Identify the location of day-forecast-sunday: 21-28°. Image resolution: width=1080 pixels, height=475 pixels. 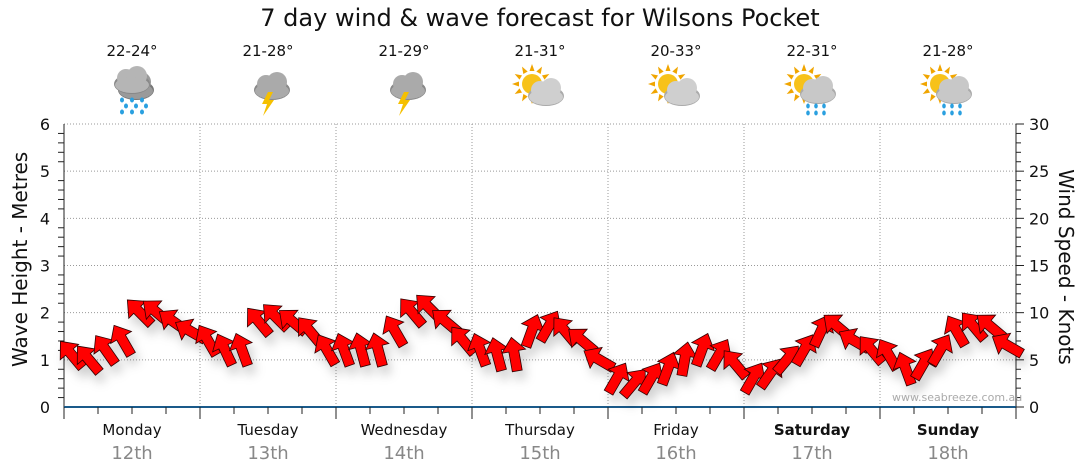
(948, 80).